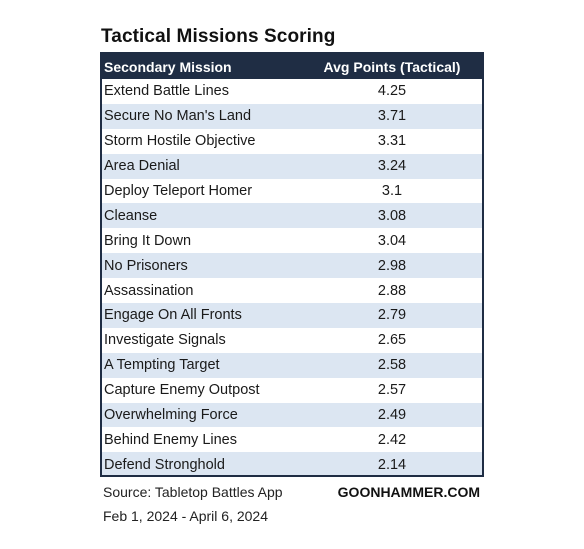  Describe the element at coordinates (392, 215) in the screenshot. I see `avg-points-cell: 3.08` at that location.